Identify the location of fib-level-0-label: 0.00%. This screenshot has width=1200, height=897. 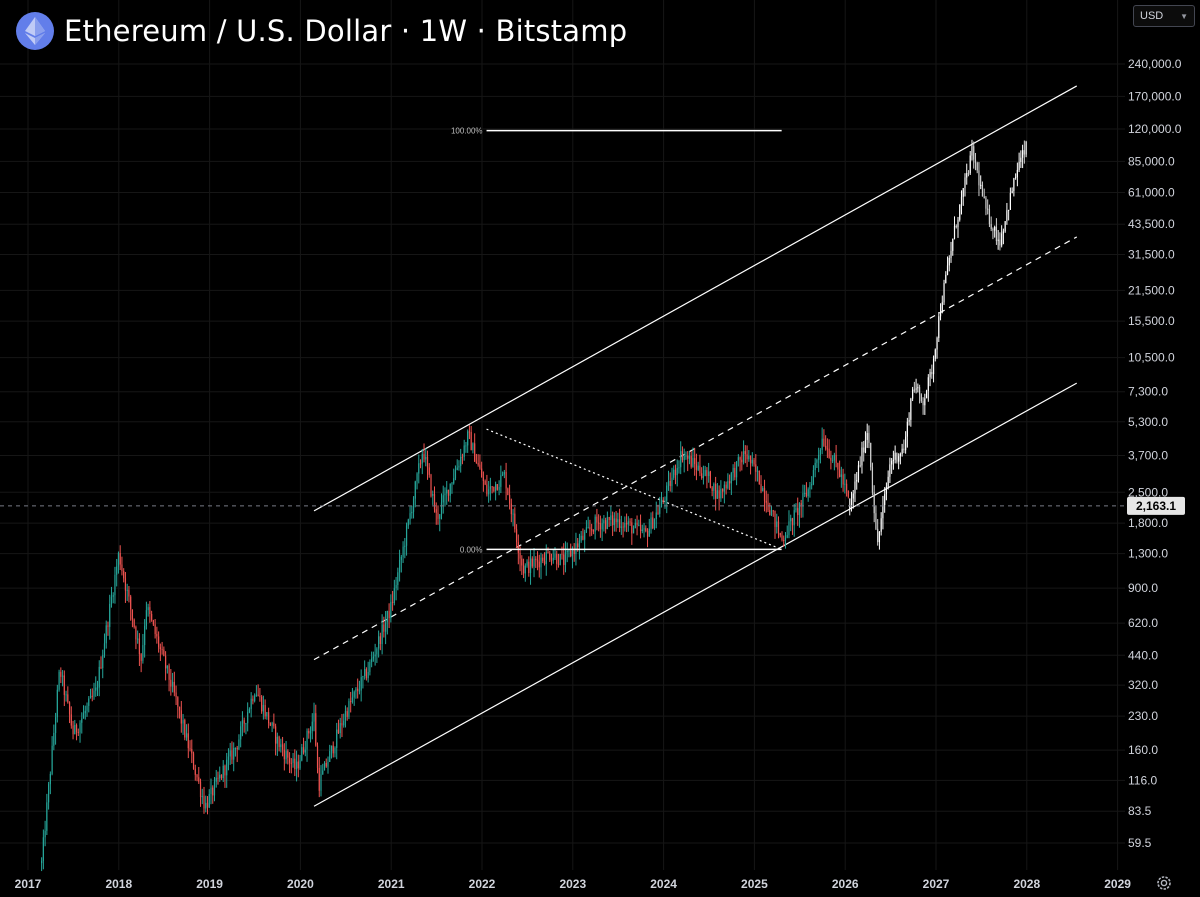
(471, 549).